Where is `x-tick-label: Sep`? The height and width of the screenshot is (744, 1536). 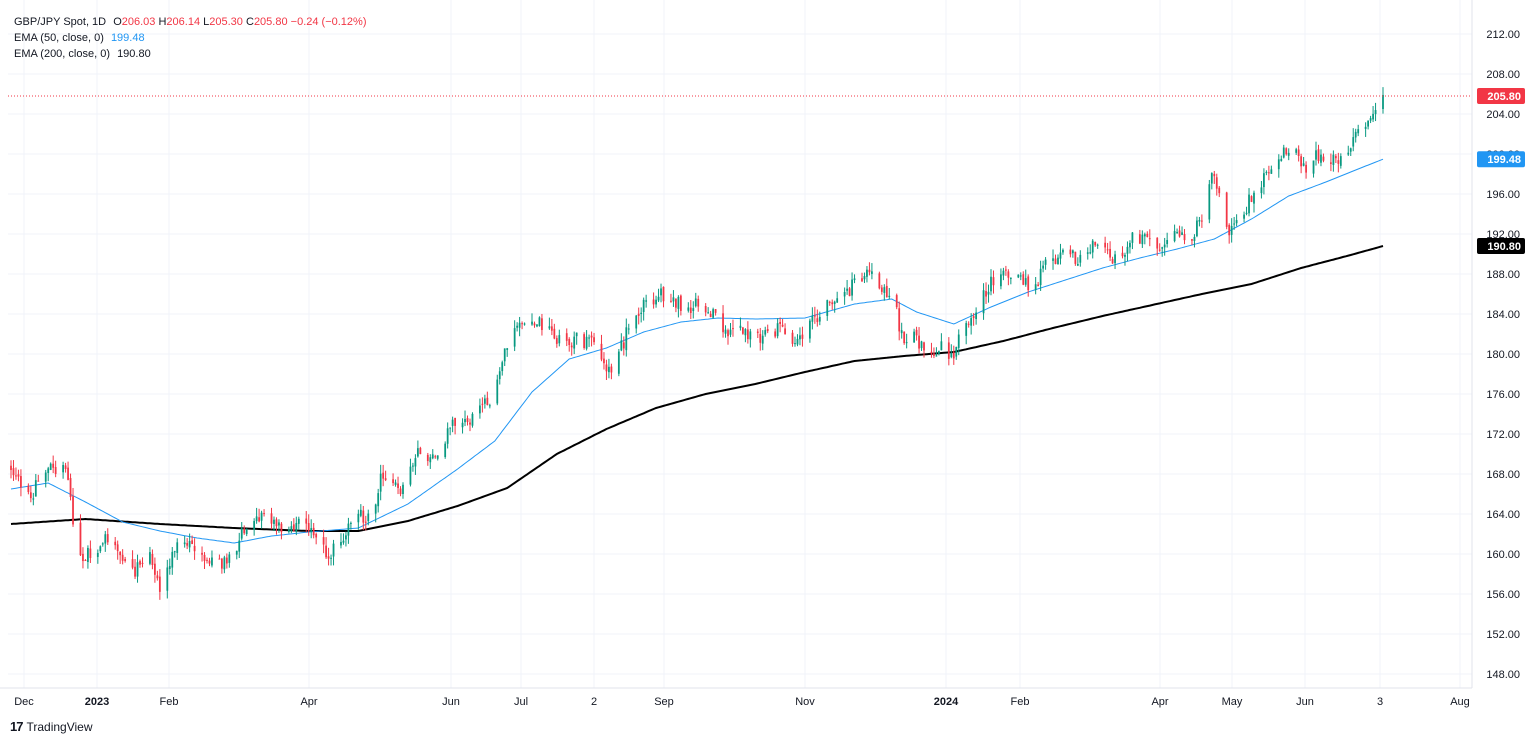
x-tick-label: Sep is located at coordinates (664, 702).